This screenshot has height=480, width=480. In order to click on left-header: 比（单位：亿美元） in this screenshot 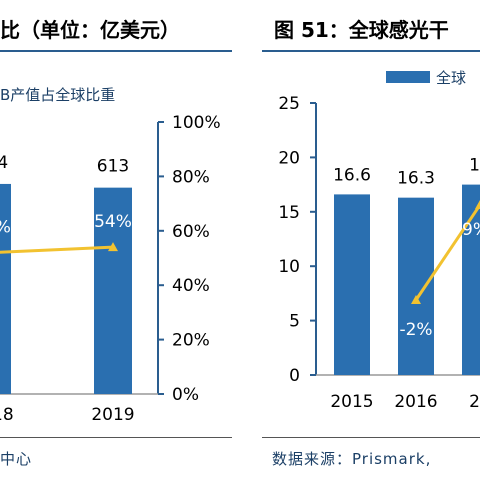, I will do `click(116, 24)`.